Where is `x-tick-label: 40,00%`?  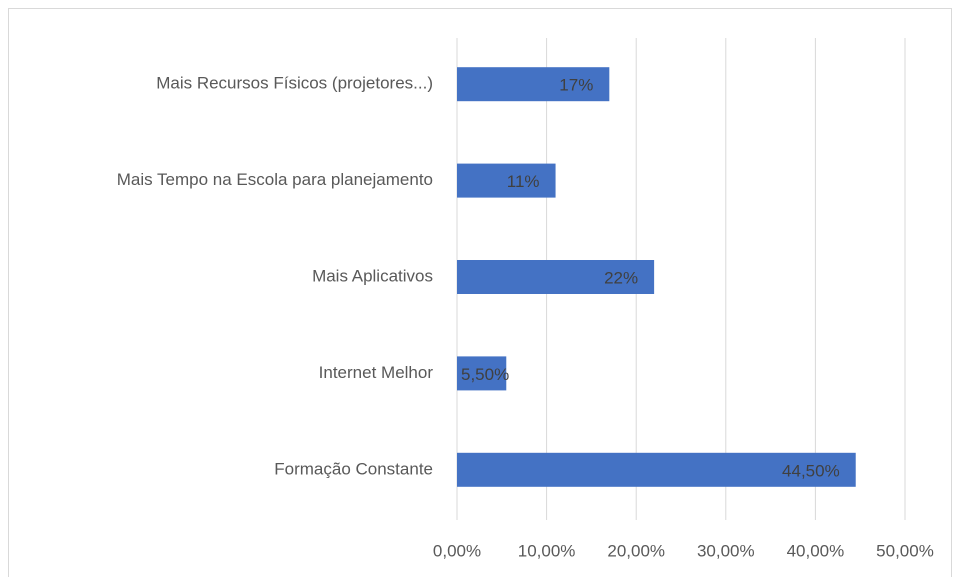 x-tick-label: 40,00% is located at coordinates (816, 550).